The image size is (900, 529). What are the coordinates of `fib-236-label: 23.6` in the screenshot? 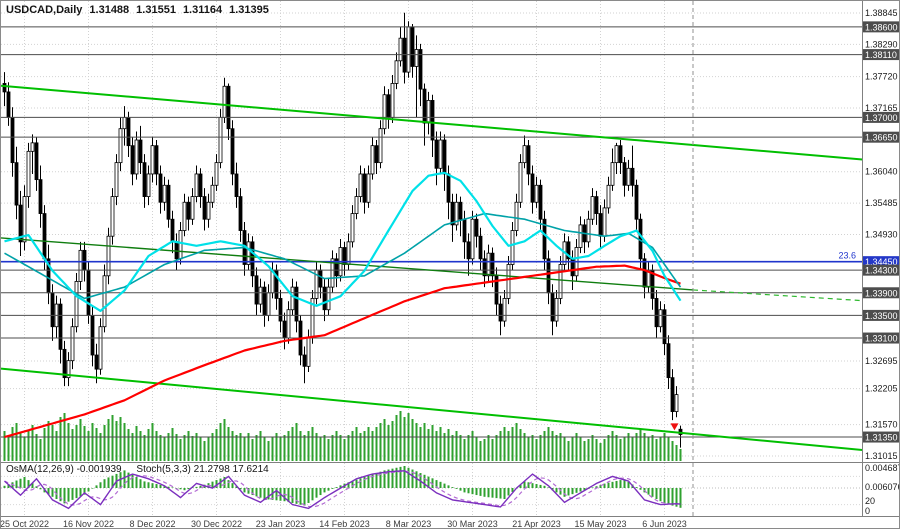 It's located at (847, 256).